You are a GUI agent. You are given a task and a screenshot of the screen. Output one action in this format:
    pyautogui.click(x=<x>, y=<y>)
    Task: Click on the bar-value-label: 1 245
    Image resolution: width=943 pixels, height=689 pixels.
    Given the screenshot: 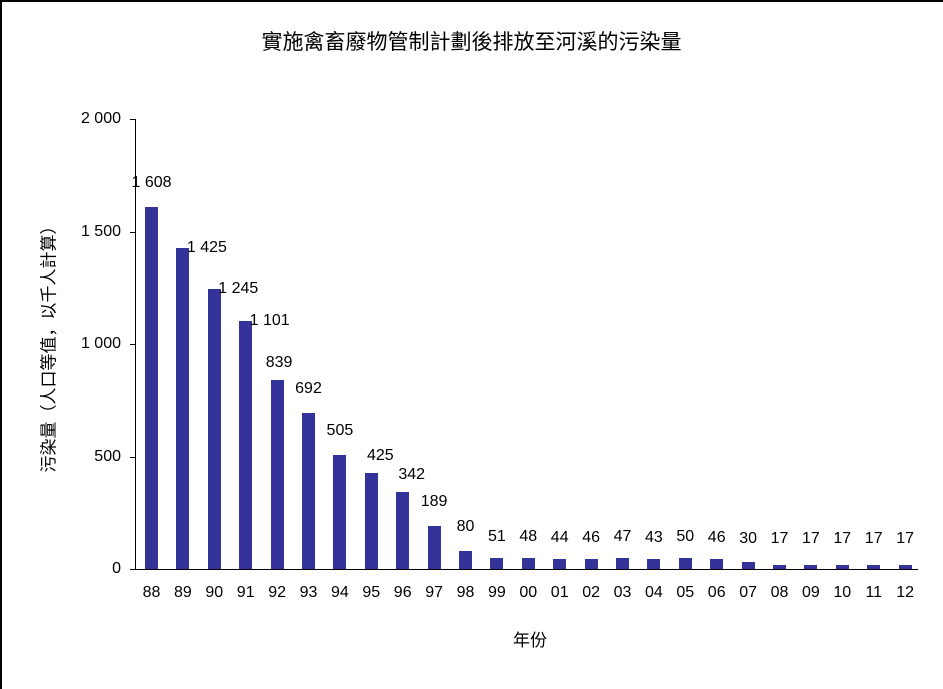 What is the action you would take?
    pyautogui.click(x=238, y=288)
    